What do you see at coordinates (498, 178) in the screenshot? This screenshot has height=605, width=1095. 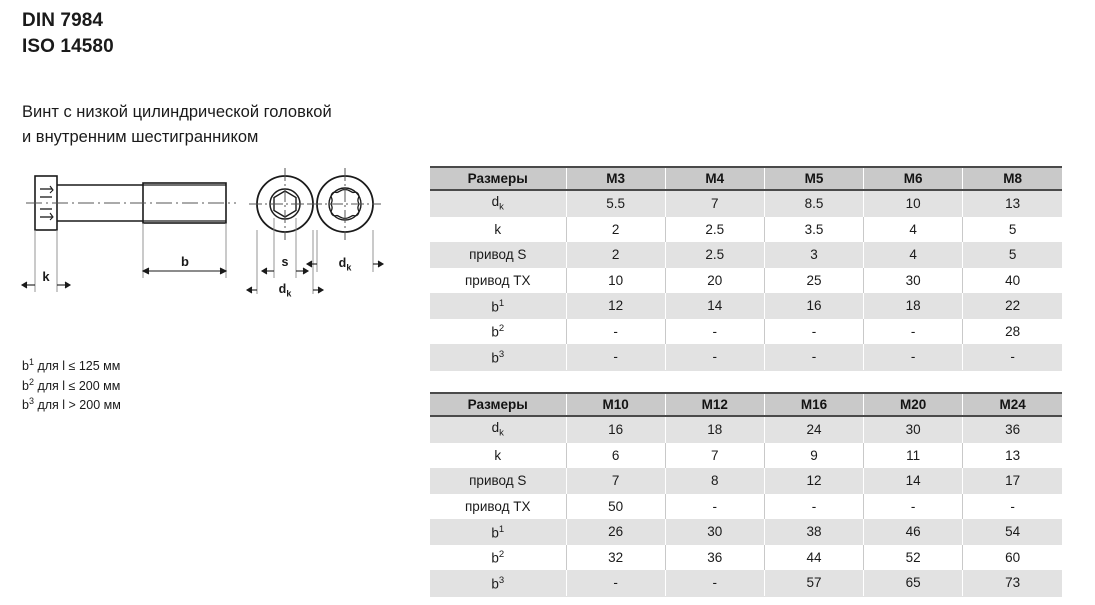 I see `header-cell-label: Размеры` at bounding box center [498, 178].